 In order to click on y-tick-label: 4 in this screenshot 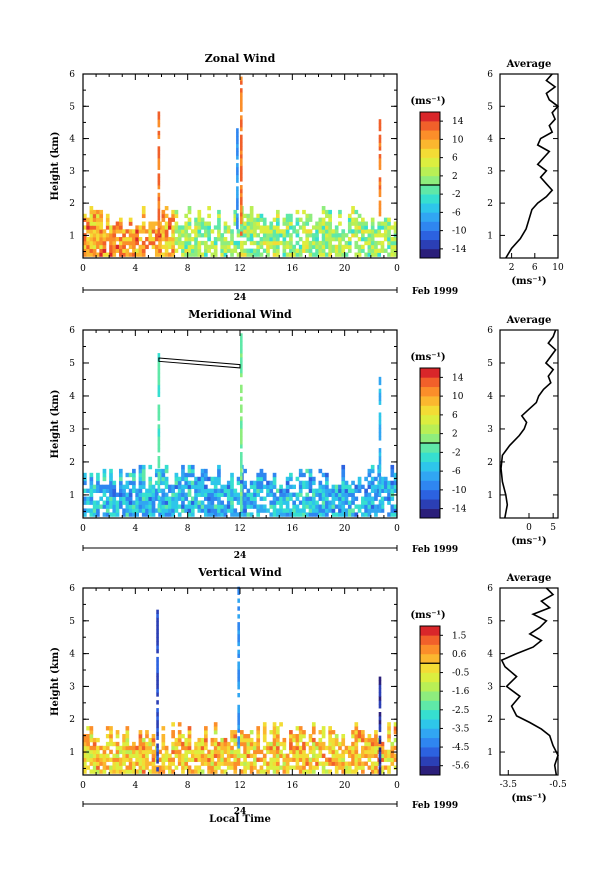, I will do `click(72, 140)`.